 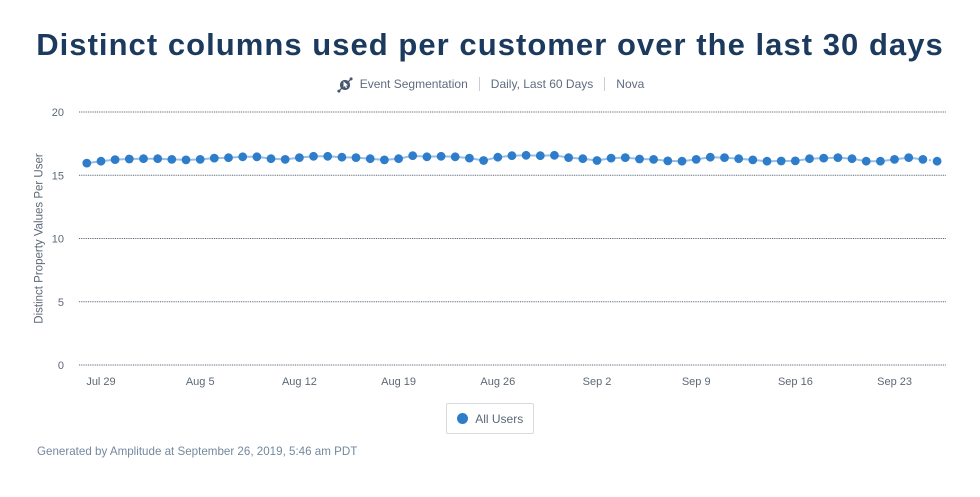 What do you see at coordinates (299, 382) in the screenshot?
I see `svg-text: Aug 12` at bounding box center [299, 382].